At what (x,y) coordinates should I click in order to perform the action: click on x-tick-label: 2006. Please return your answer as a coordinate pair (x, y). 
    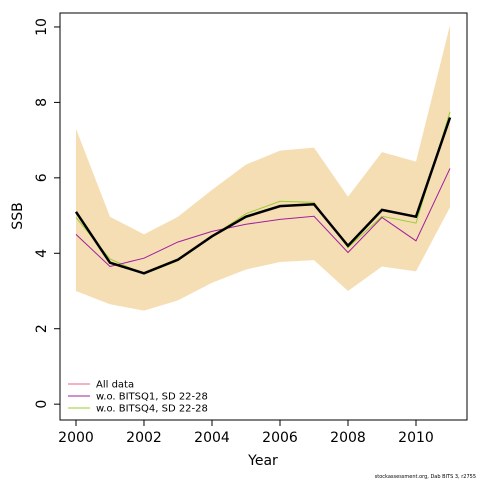
    Looking at the image, I should click on (280, 438).